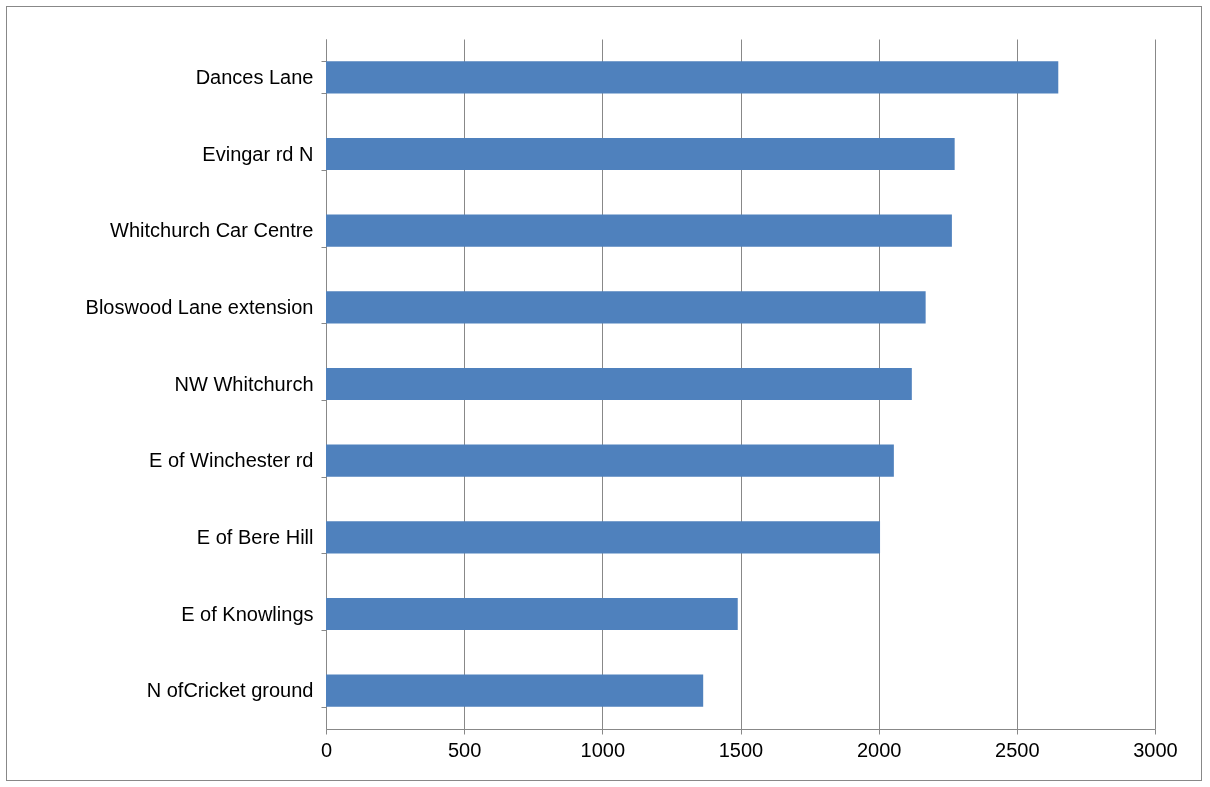  I want to click on y-tick-label: Whitchurch Car Centre, so click(212, 230).